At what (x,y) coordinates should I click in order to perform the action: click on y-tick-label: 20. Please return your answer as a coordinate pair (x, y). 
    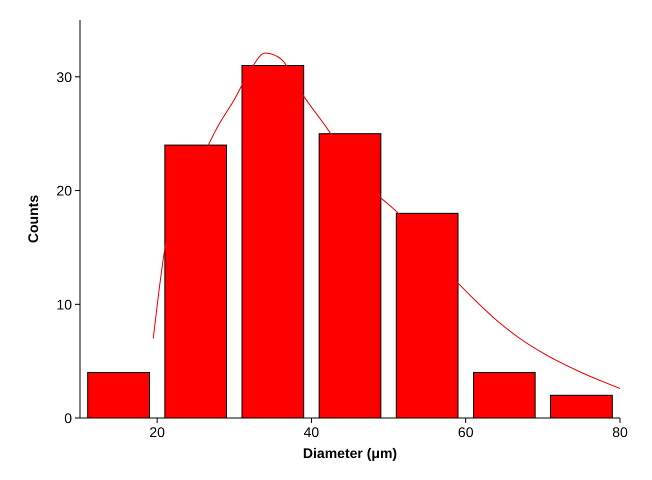
    Looking at the image, I should click on (64, 190).